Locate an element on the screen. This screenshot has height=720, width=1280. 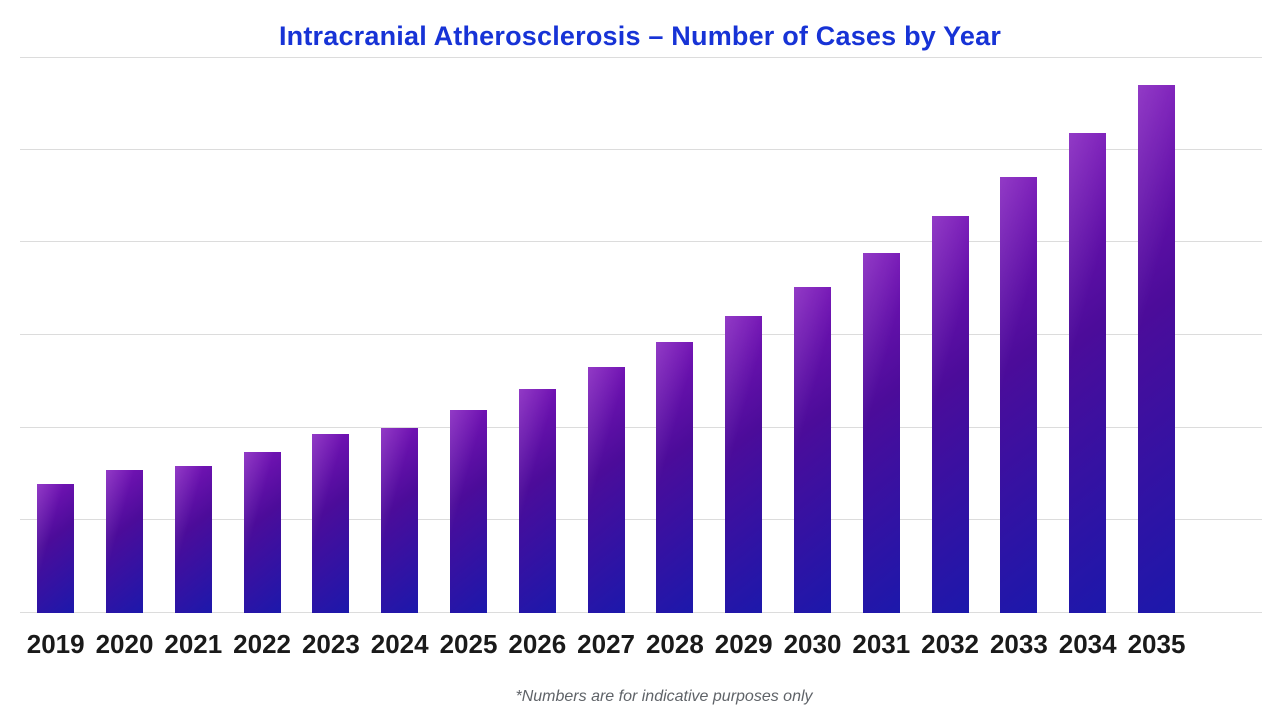
x-axis-label-2031: 2031 is located at coordinates (881, 644).